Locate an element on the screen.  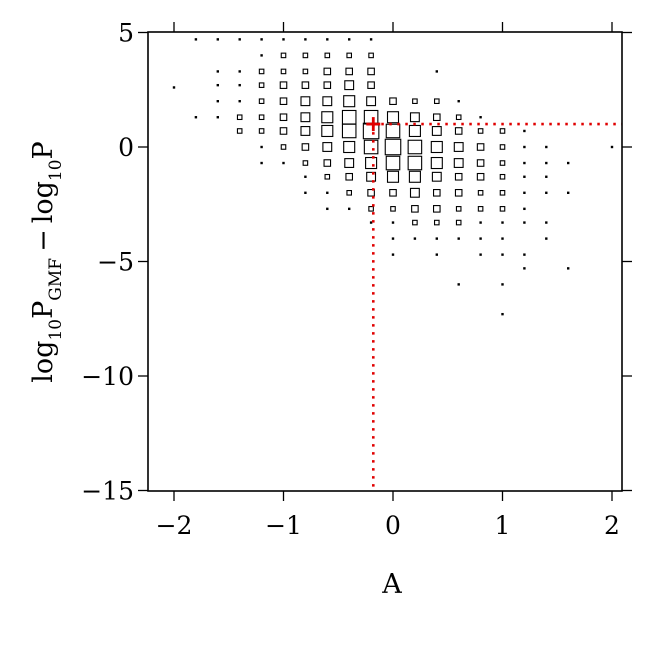
x-tick-label: 1 is located at coordinates (503, 525).